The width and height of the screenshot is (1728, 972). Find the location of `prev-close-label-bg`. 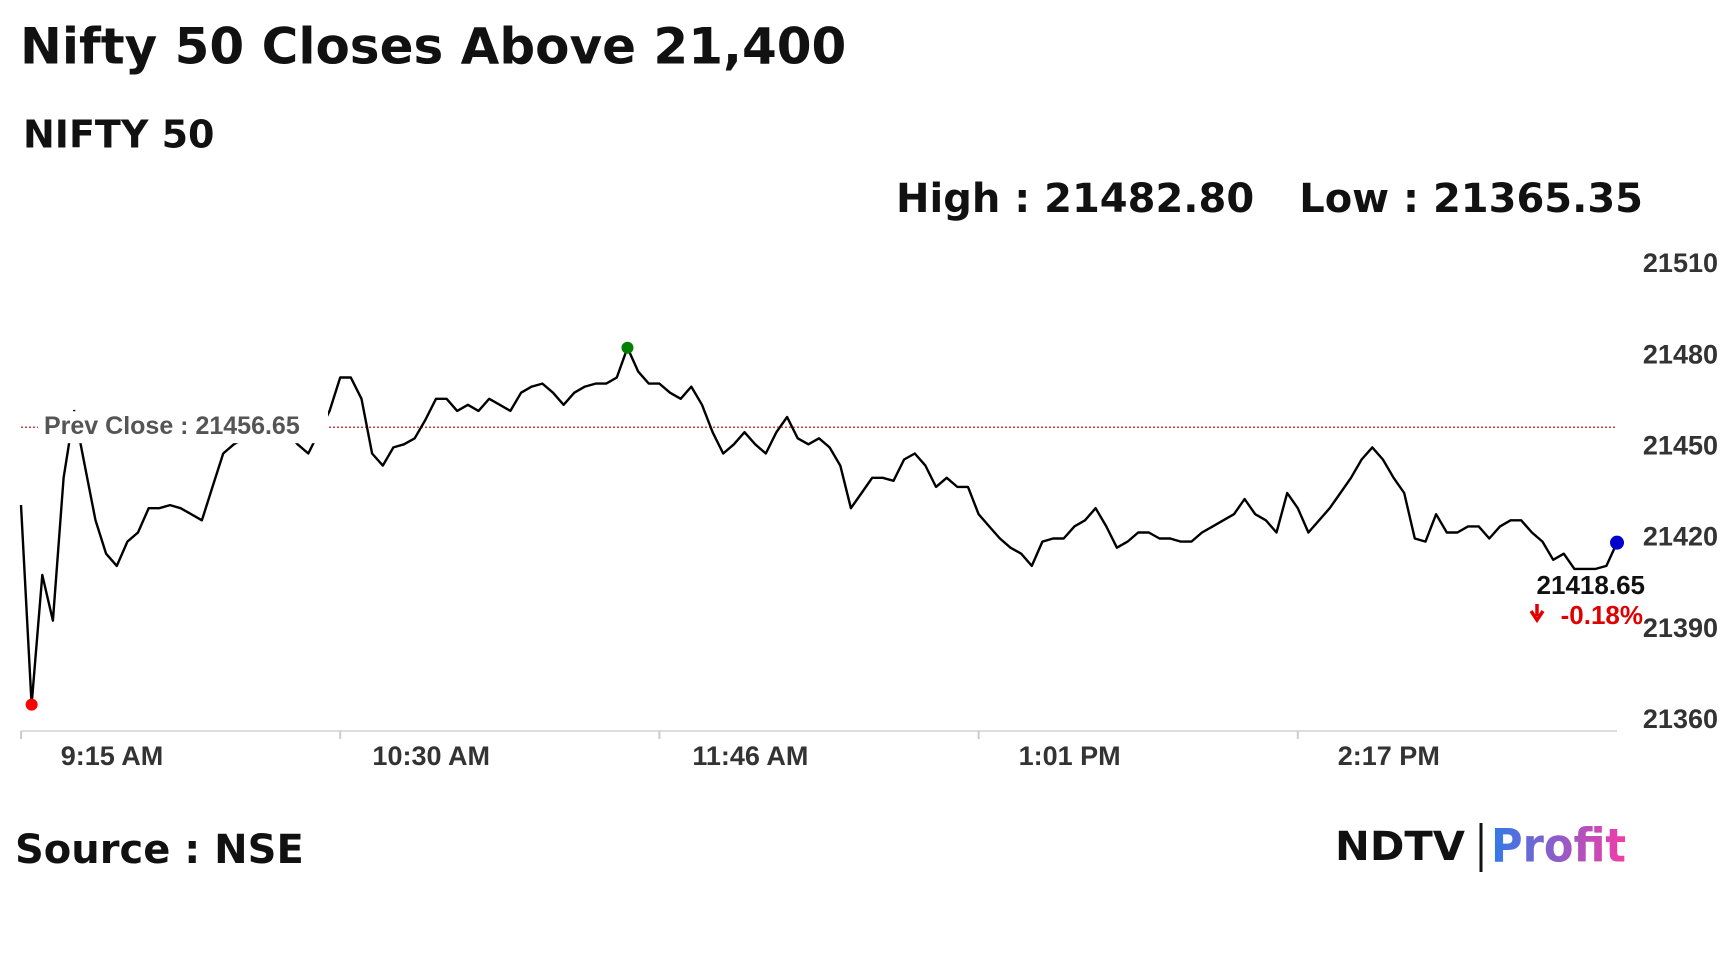

prev-close-label-bg is located at coordinates (183, 427).